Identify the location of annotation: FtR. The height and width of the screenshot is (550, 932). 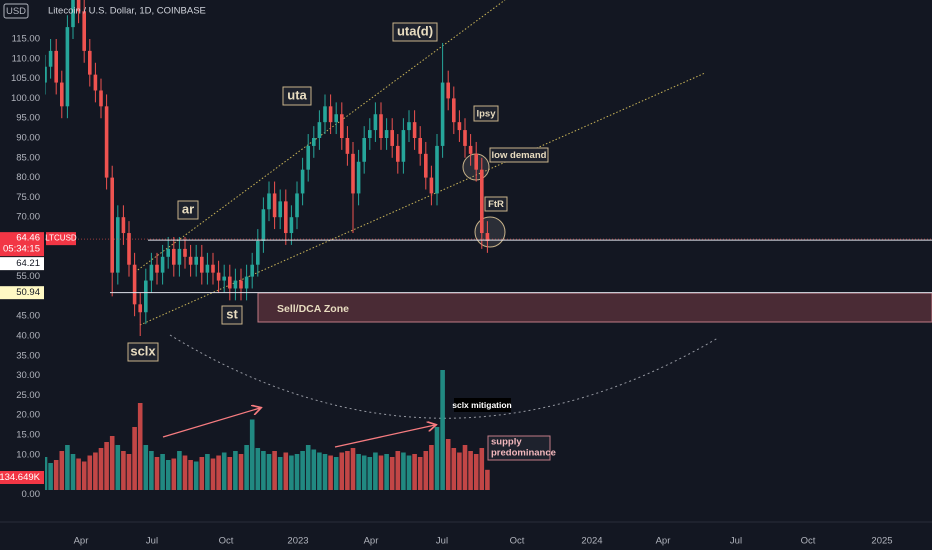
(496, 204).